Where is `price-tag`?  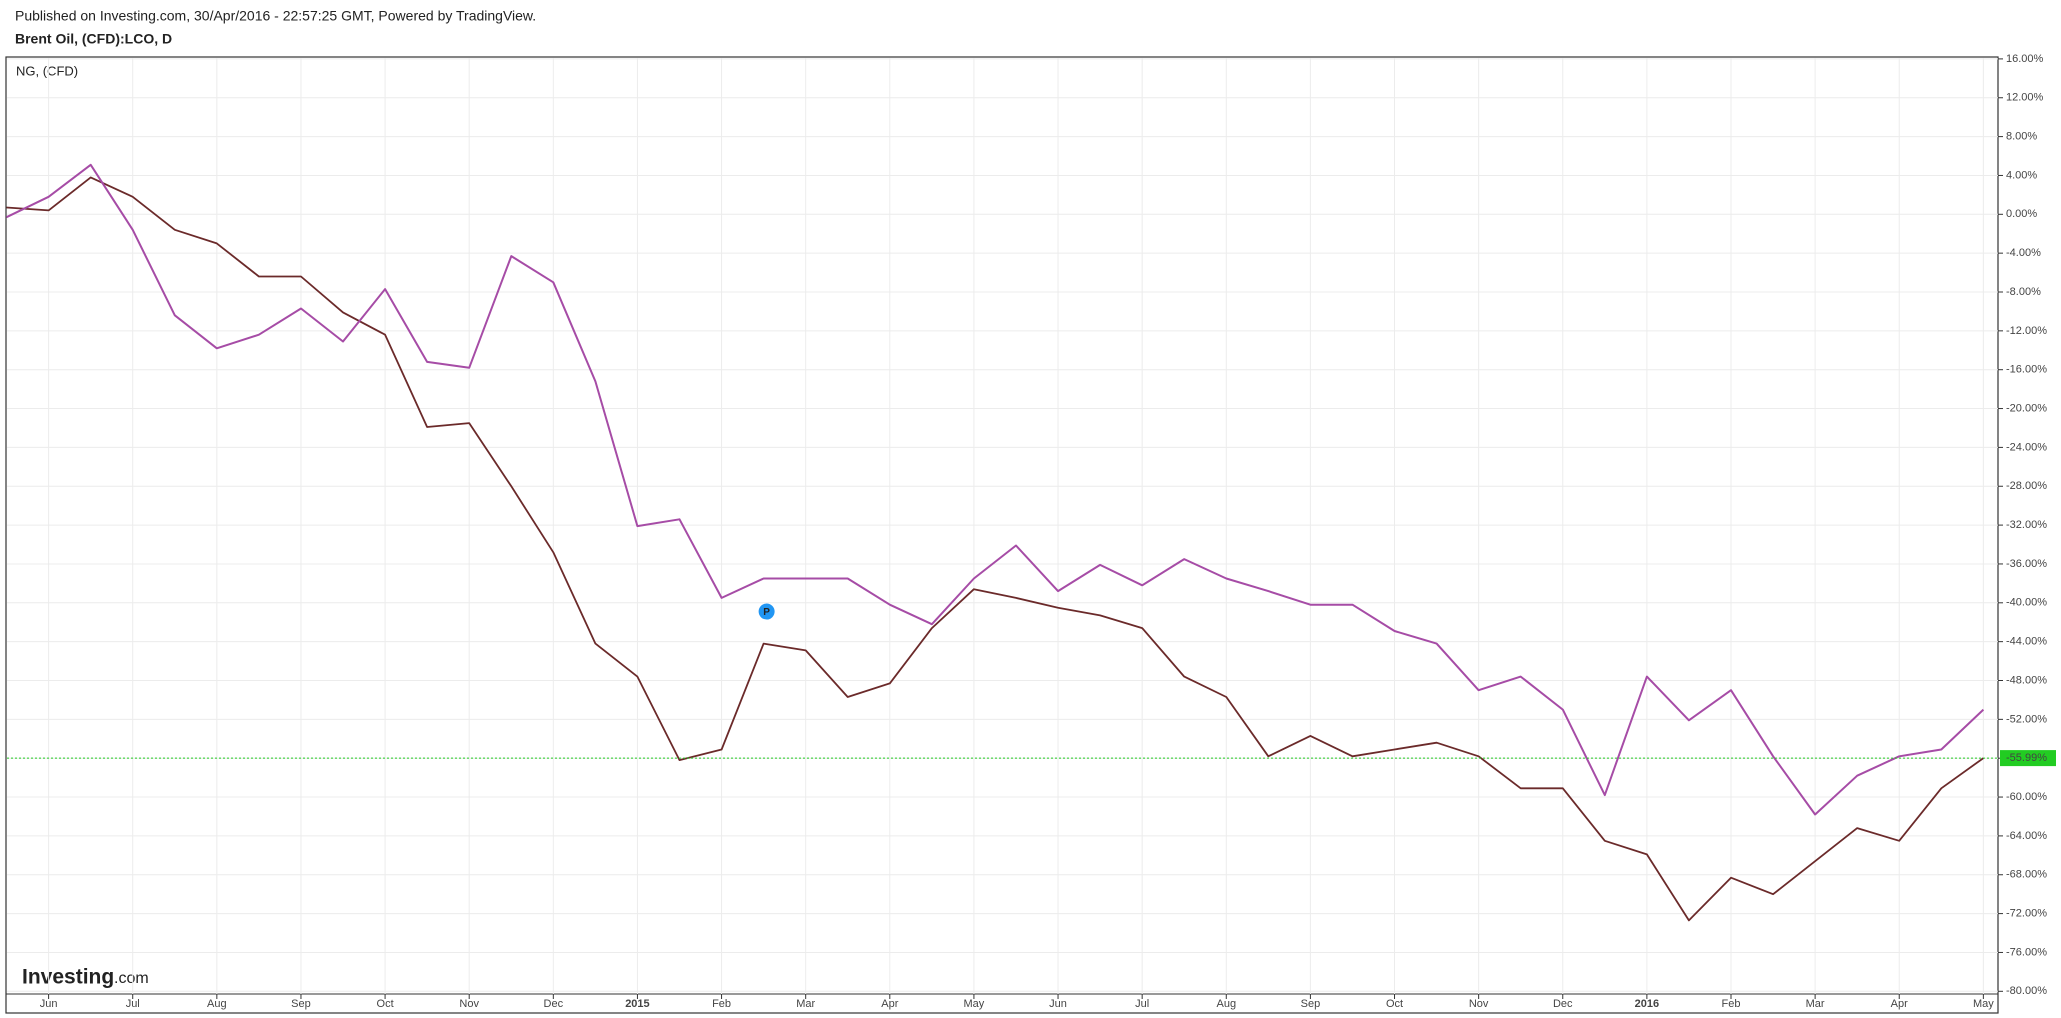 price-tag is located at coordinates (2028, 758).